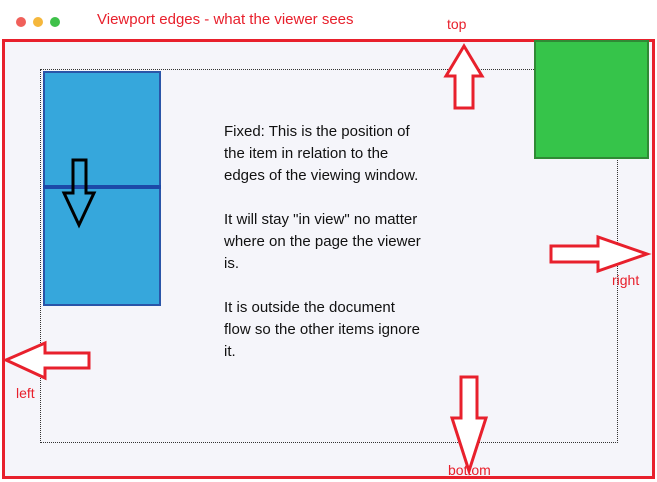 The image size is (657, 482). What do you see at coordinates (591, 99) in the screenshot?
I see `fixed-element` at bounding box center [591, 99].